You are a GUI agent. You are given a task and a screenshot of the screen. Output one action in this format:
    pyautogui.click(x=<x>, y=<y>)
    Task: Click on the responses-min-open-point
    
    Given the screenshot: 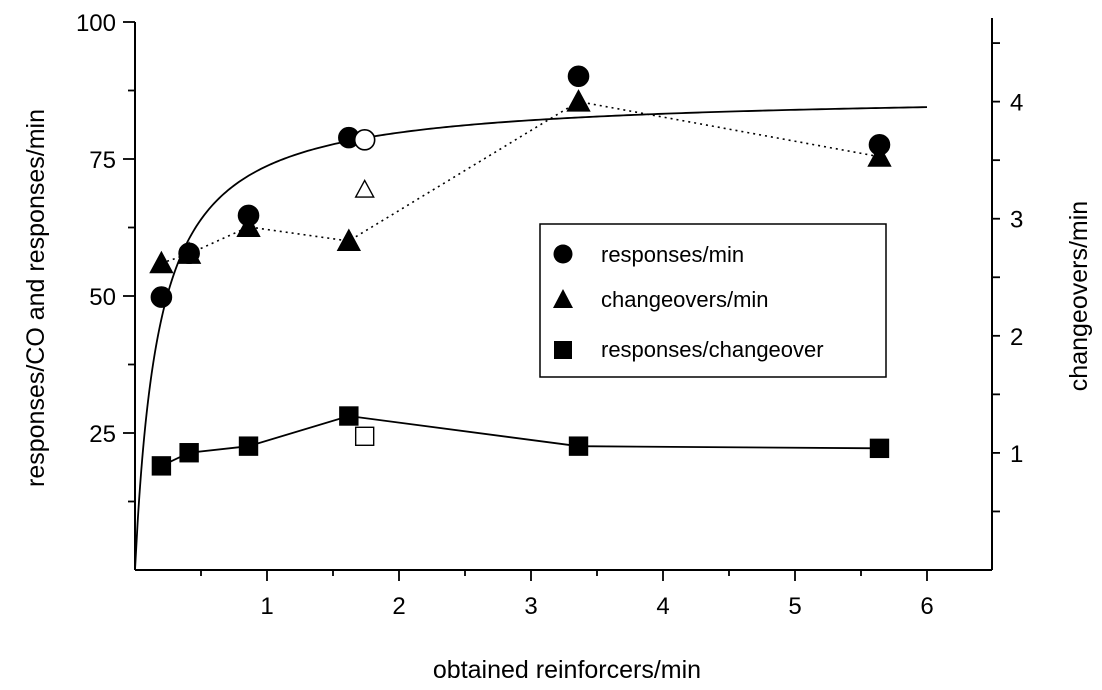 What is the action you would take?
    pyautogui.click(x=364, y=140)
    